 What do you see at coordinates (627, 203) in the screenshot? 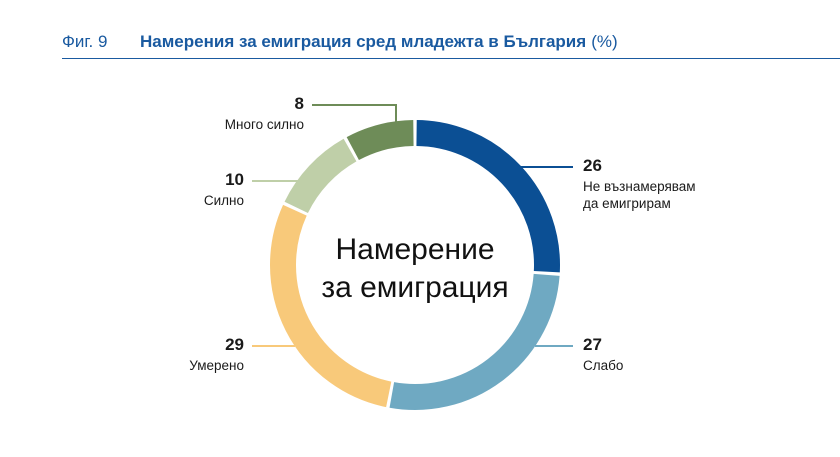
I see `slice-category-label: да емигрирам` at bounding box center [627, 203].